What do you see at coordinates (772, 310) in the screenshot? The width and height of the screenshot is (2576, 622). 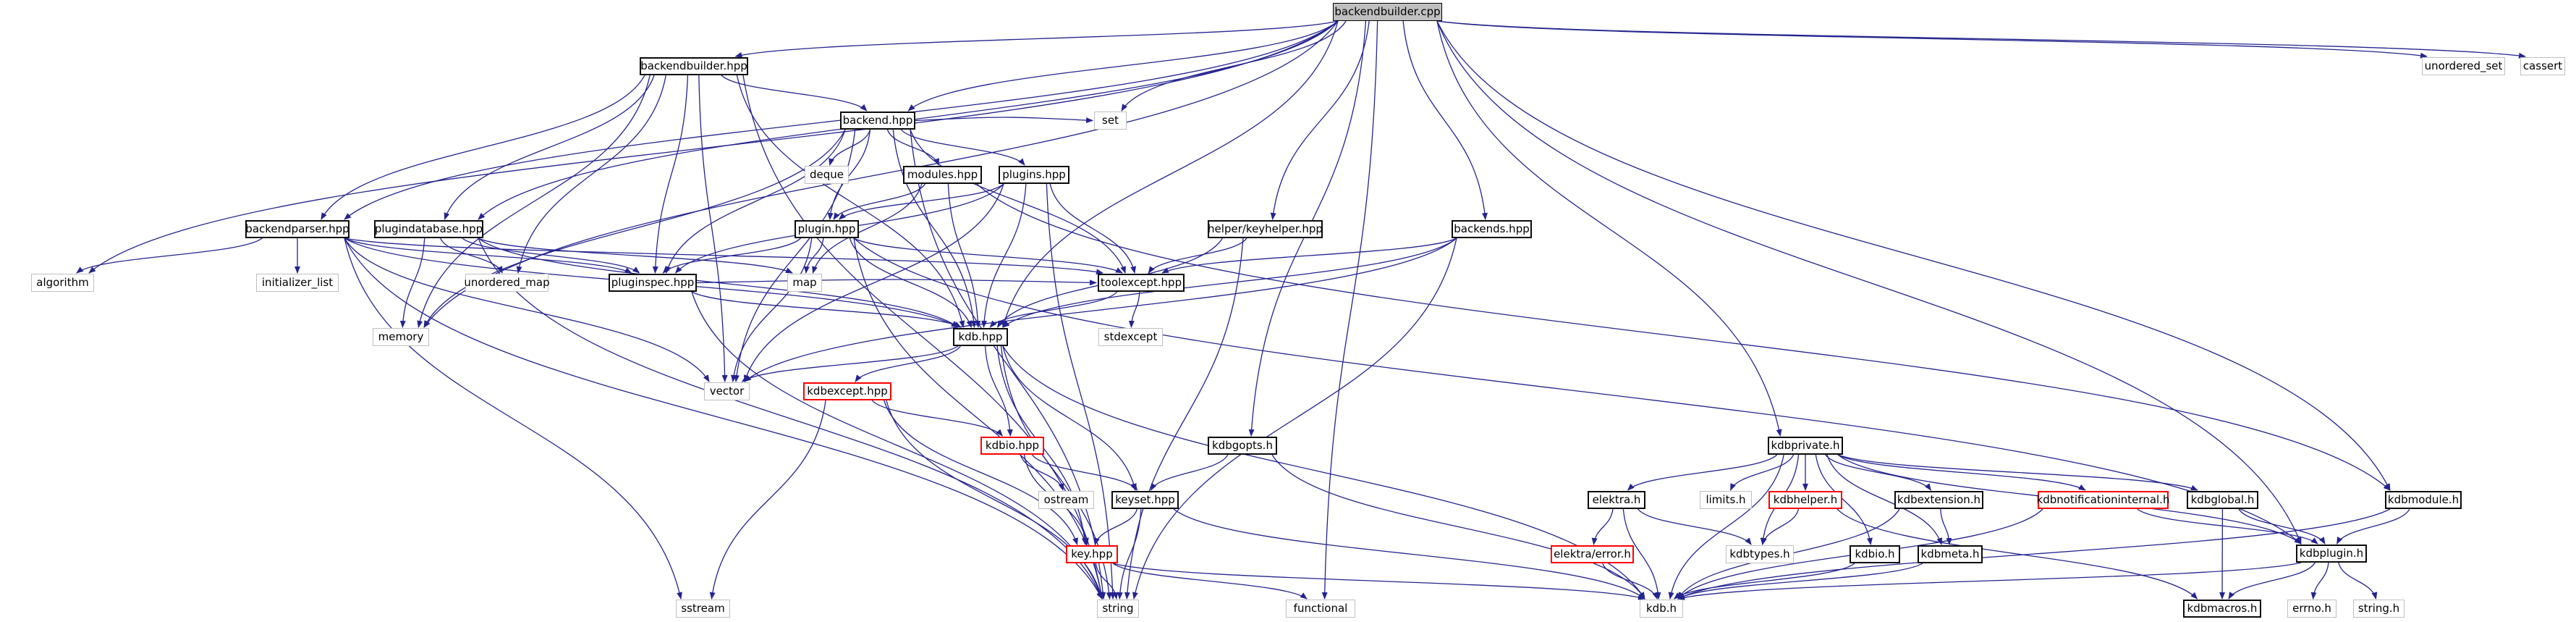 I see `include-edge-plugin-hpp-to-vector` at bounding box center [772, 310].